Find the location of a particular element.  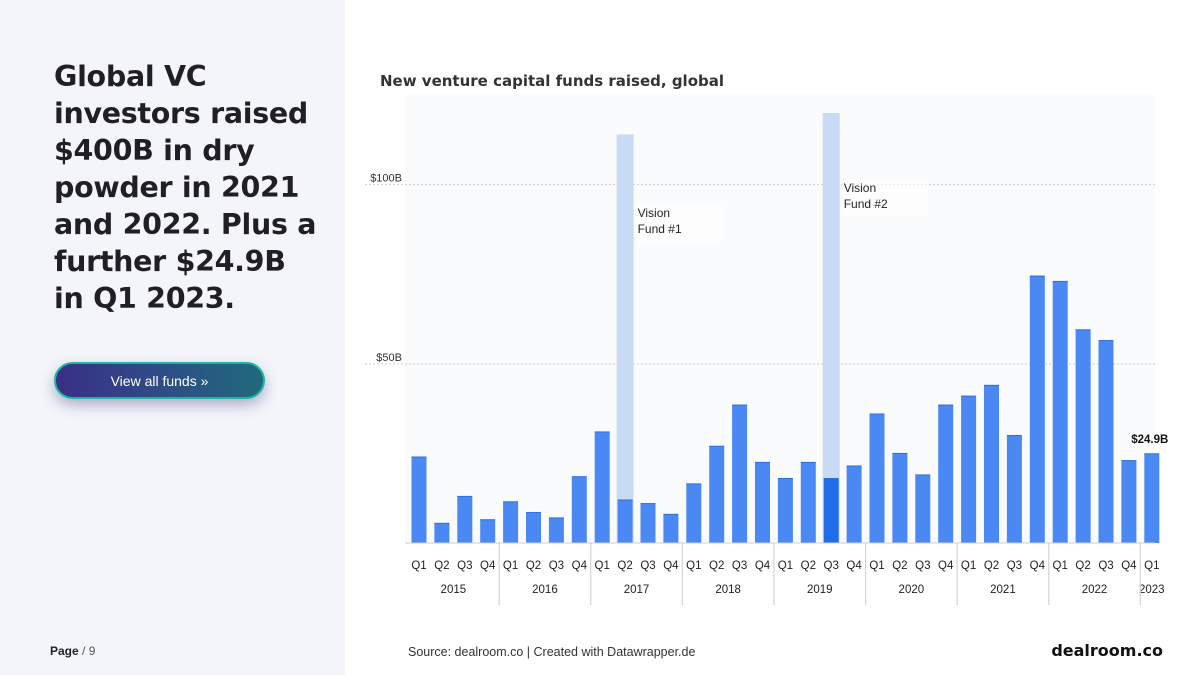

annotation-line2: Fund #1 is located at coordinates (660, 229).